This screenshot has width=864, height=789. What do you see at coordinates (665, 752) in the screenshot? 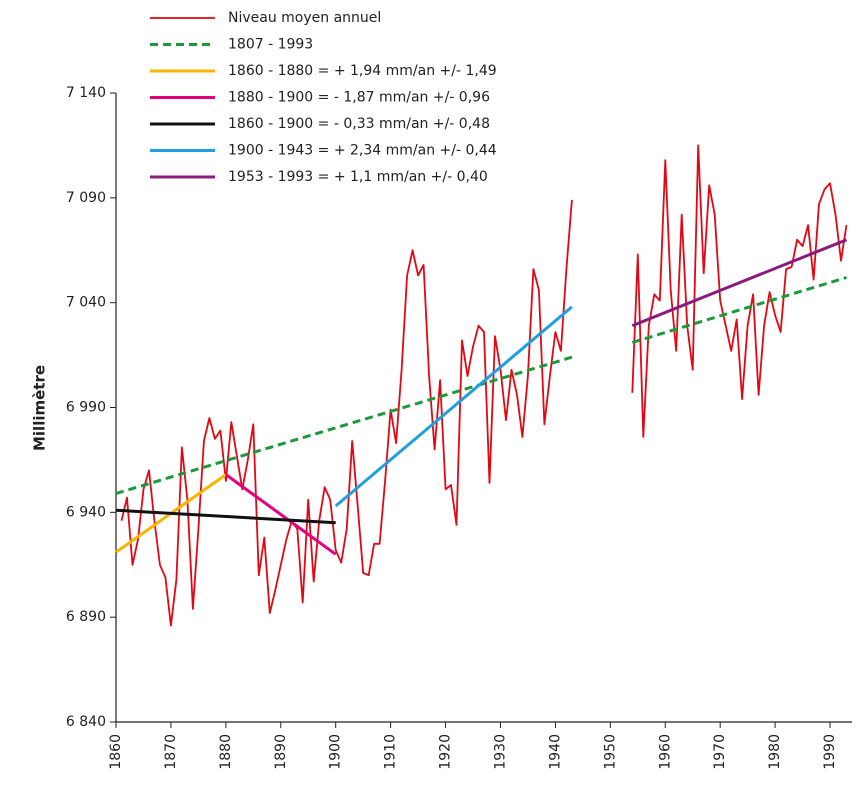
I see `x-tick-label: 1960` at bounding box center [665, 752].